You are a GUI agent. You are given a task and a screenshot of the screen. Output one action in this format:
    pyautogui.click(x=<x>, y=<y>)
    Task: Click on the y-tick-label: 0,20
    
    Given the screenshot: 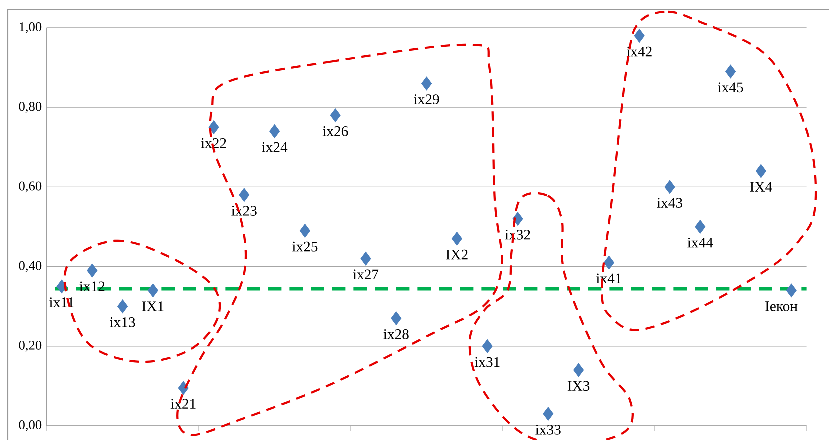 What is the action you would take?
    pyautogui.click(x=30, y=346)
    